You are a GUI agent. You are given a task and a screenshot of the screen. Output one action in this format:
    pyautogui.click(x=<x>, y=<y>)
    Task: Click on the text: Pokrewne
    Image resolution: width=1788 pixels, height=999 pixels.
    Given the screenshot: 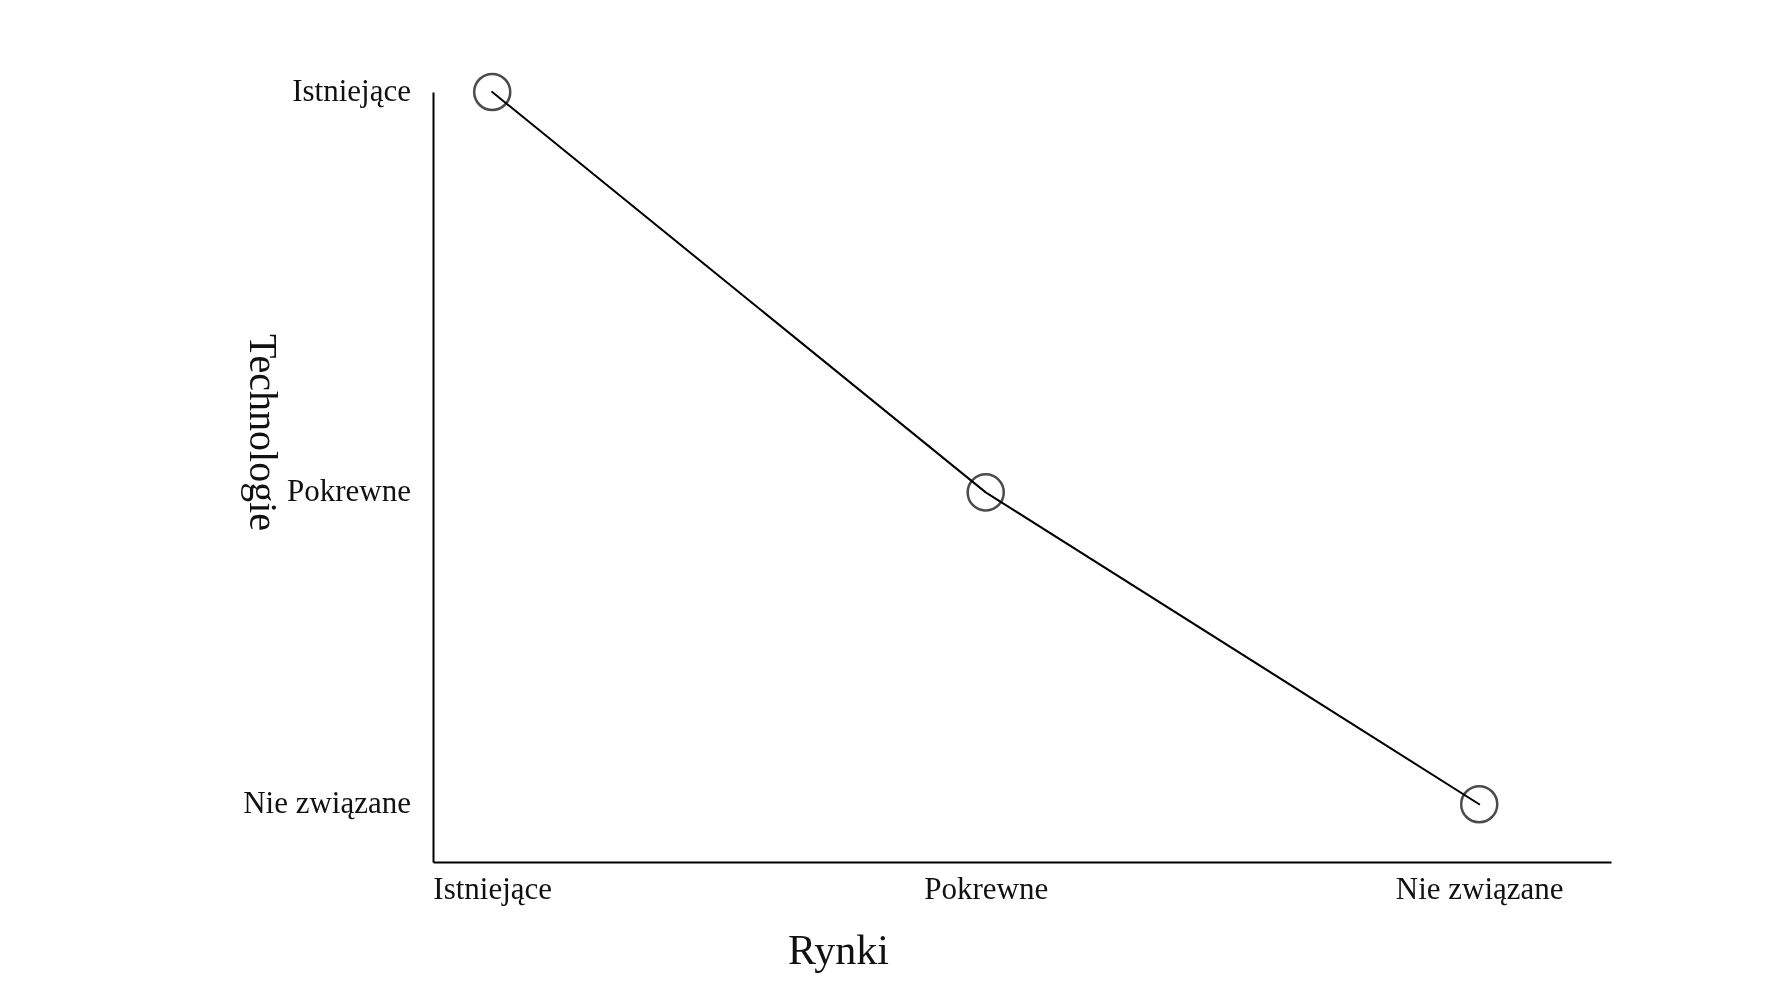 What is the action you would take?
    pyautogui.click(x=349, y=491)
    